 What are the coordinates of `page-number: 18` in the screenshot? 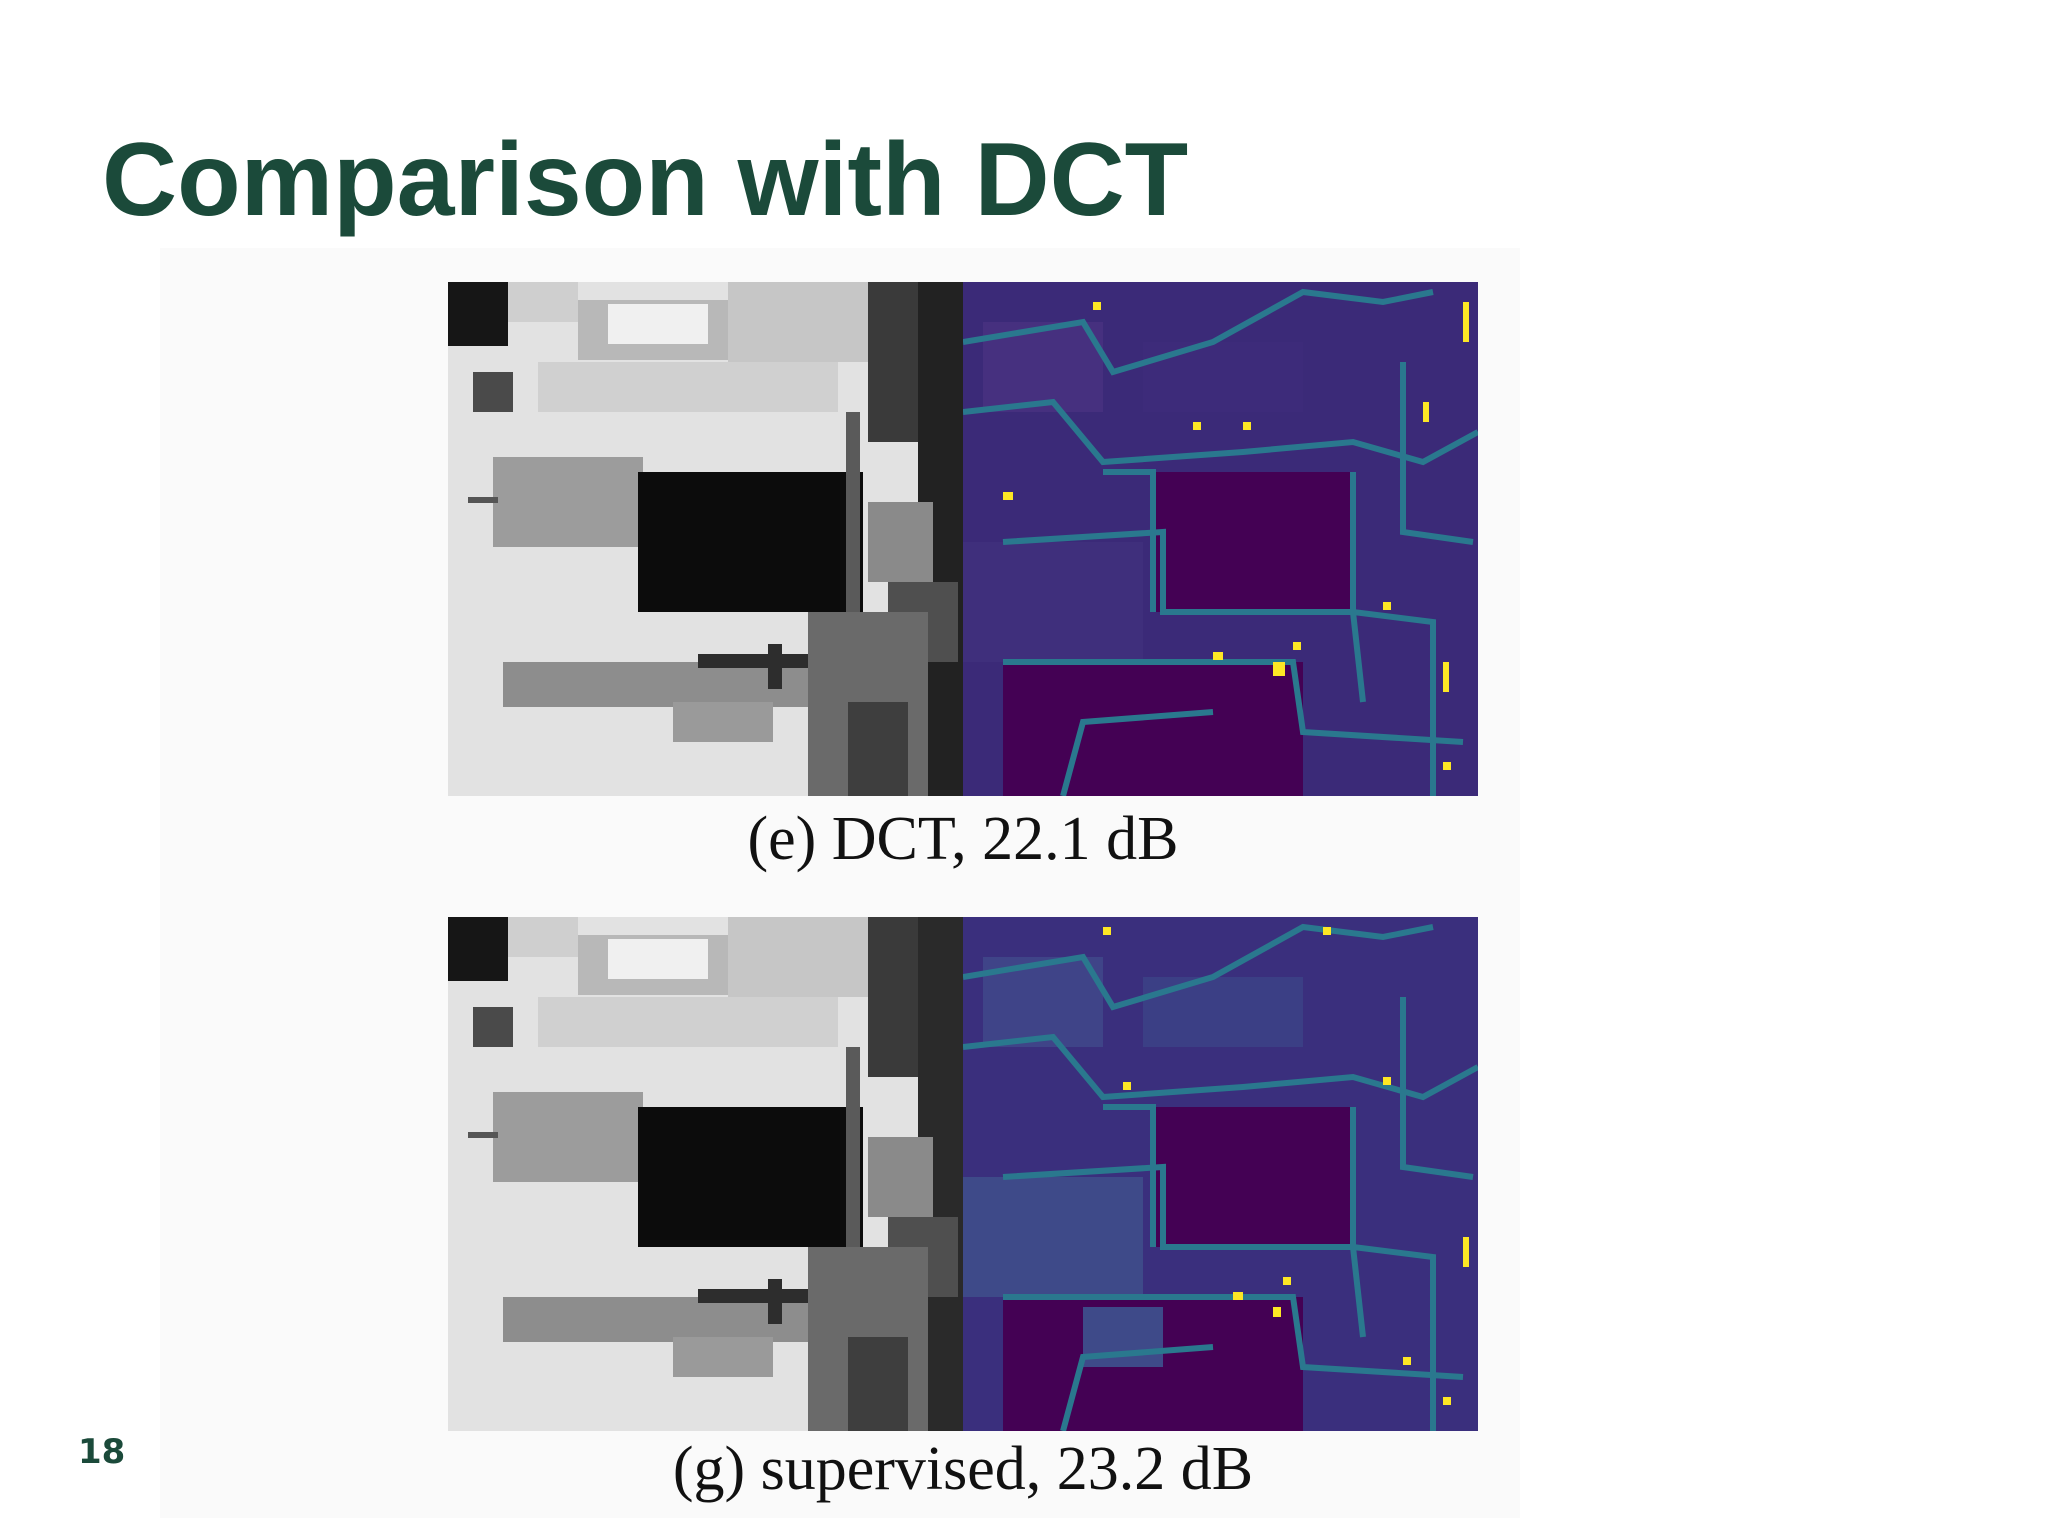 It's located at (102, 1452).